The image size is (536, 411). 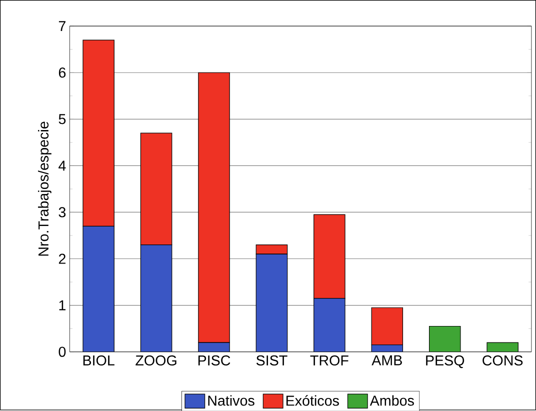 What do you see at coordinates (62, 25) in the screenshot?
I see `y-tick-label: 7` at bounding box center [62, 25].